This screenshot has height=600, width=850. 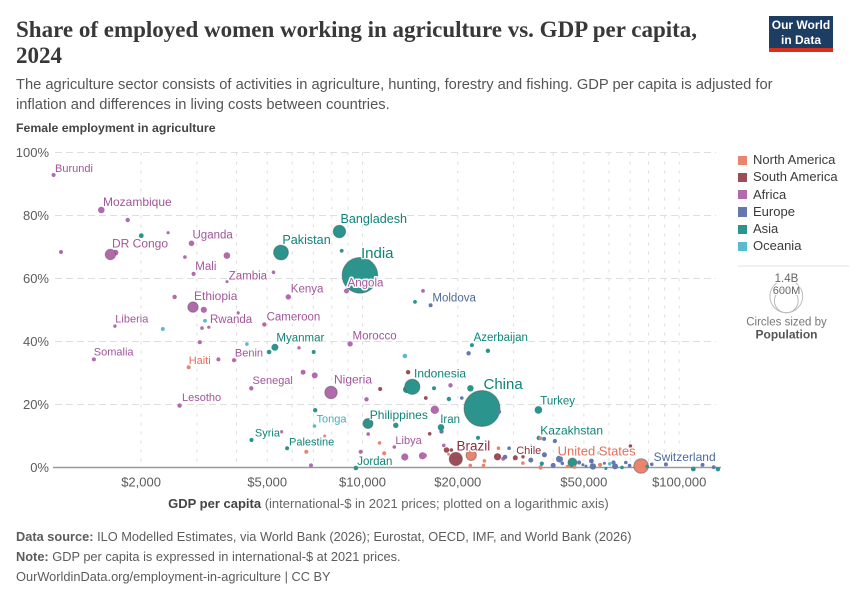 What do you see at coordinates (454, 299) in the screenshot?
I see `svg-text: Moldova` at bounding box center [454, 299].